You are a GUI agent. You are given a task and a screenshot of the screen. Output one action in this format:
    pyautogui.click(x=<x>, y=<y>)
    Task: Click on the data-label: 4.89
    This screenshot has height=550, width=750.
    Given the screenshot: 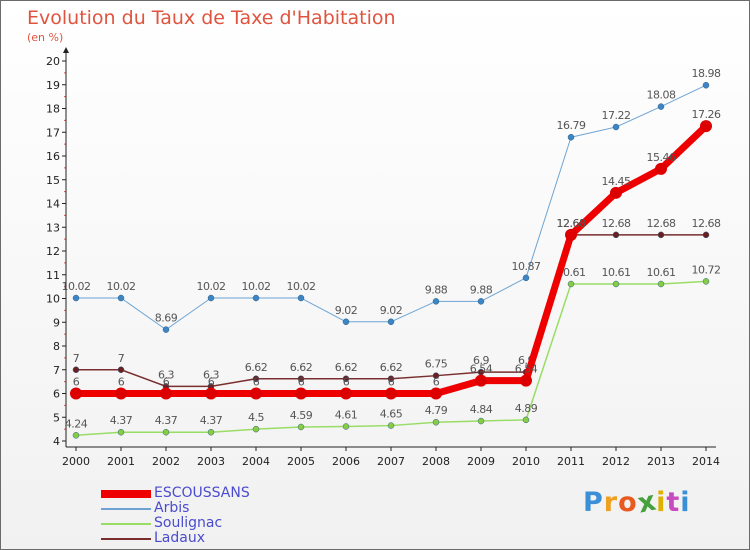 What is the action you would take?
    pyautogui.click(x=526, y=408)
    